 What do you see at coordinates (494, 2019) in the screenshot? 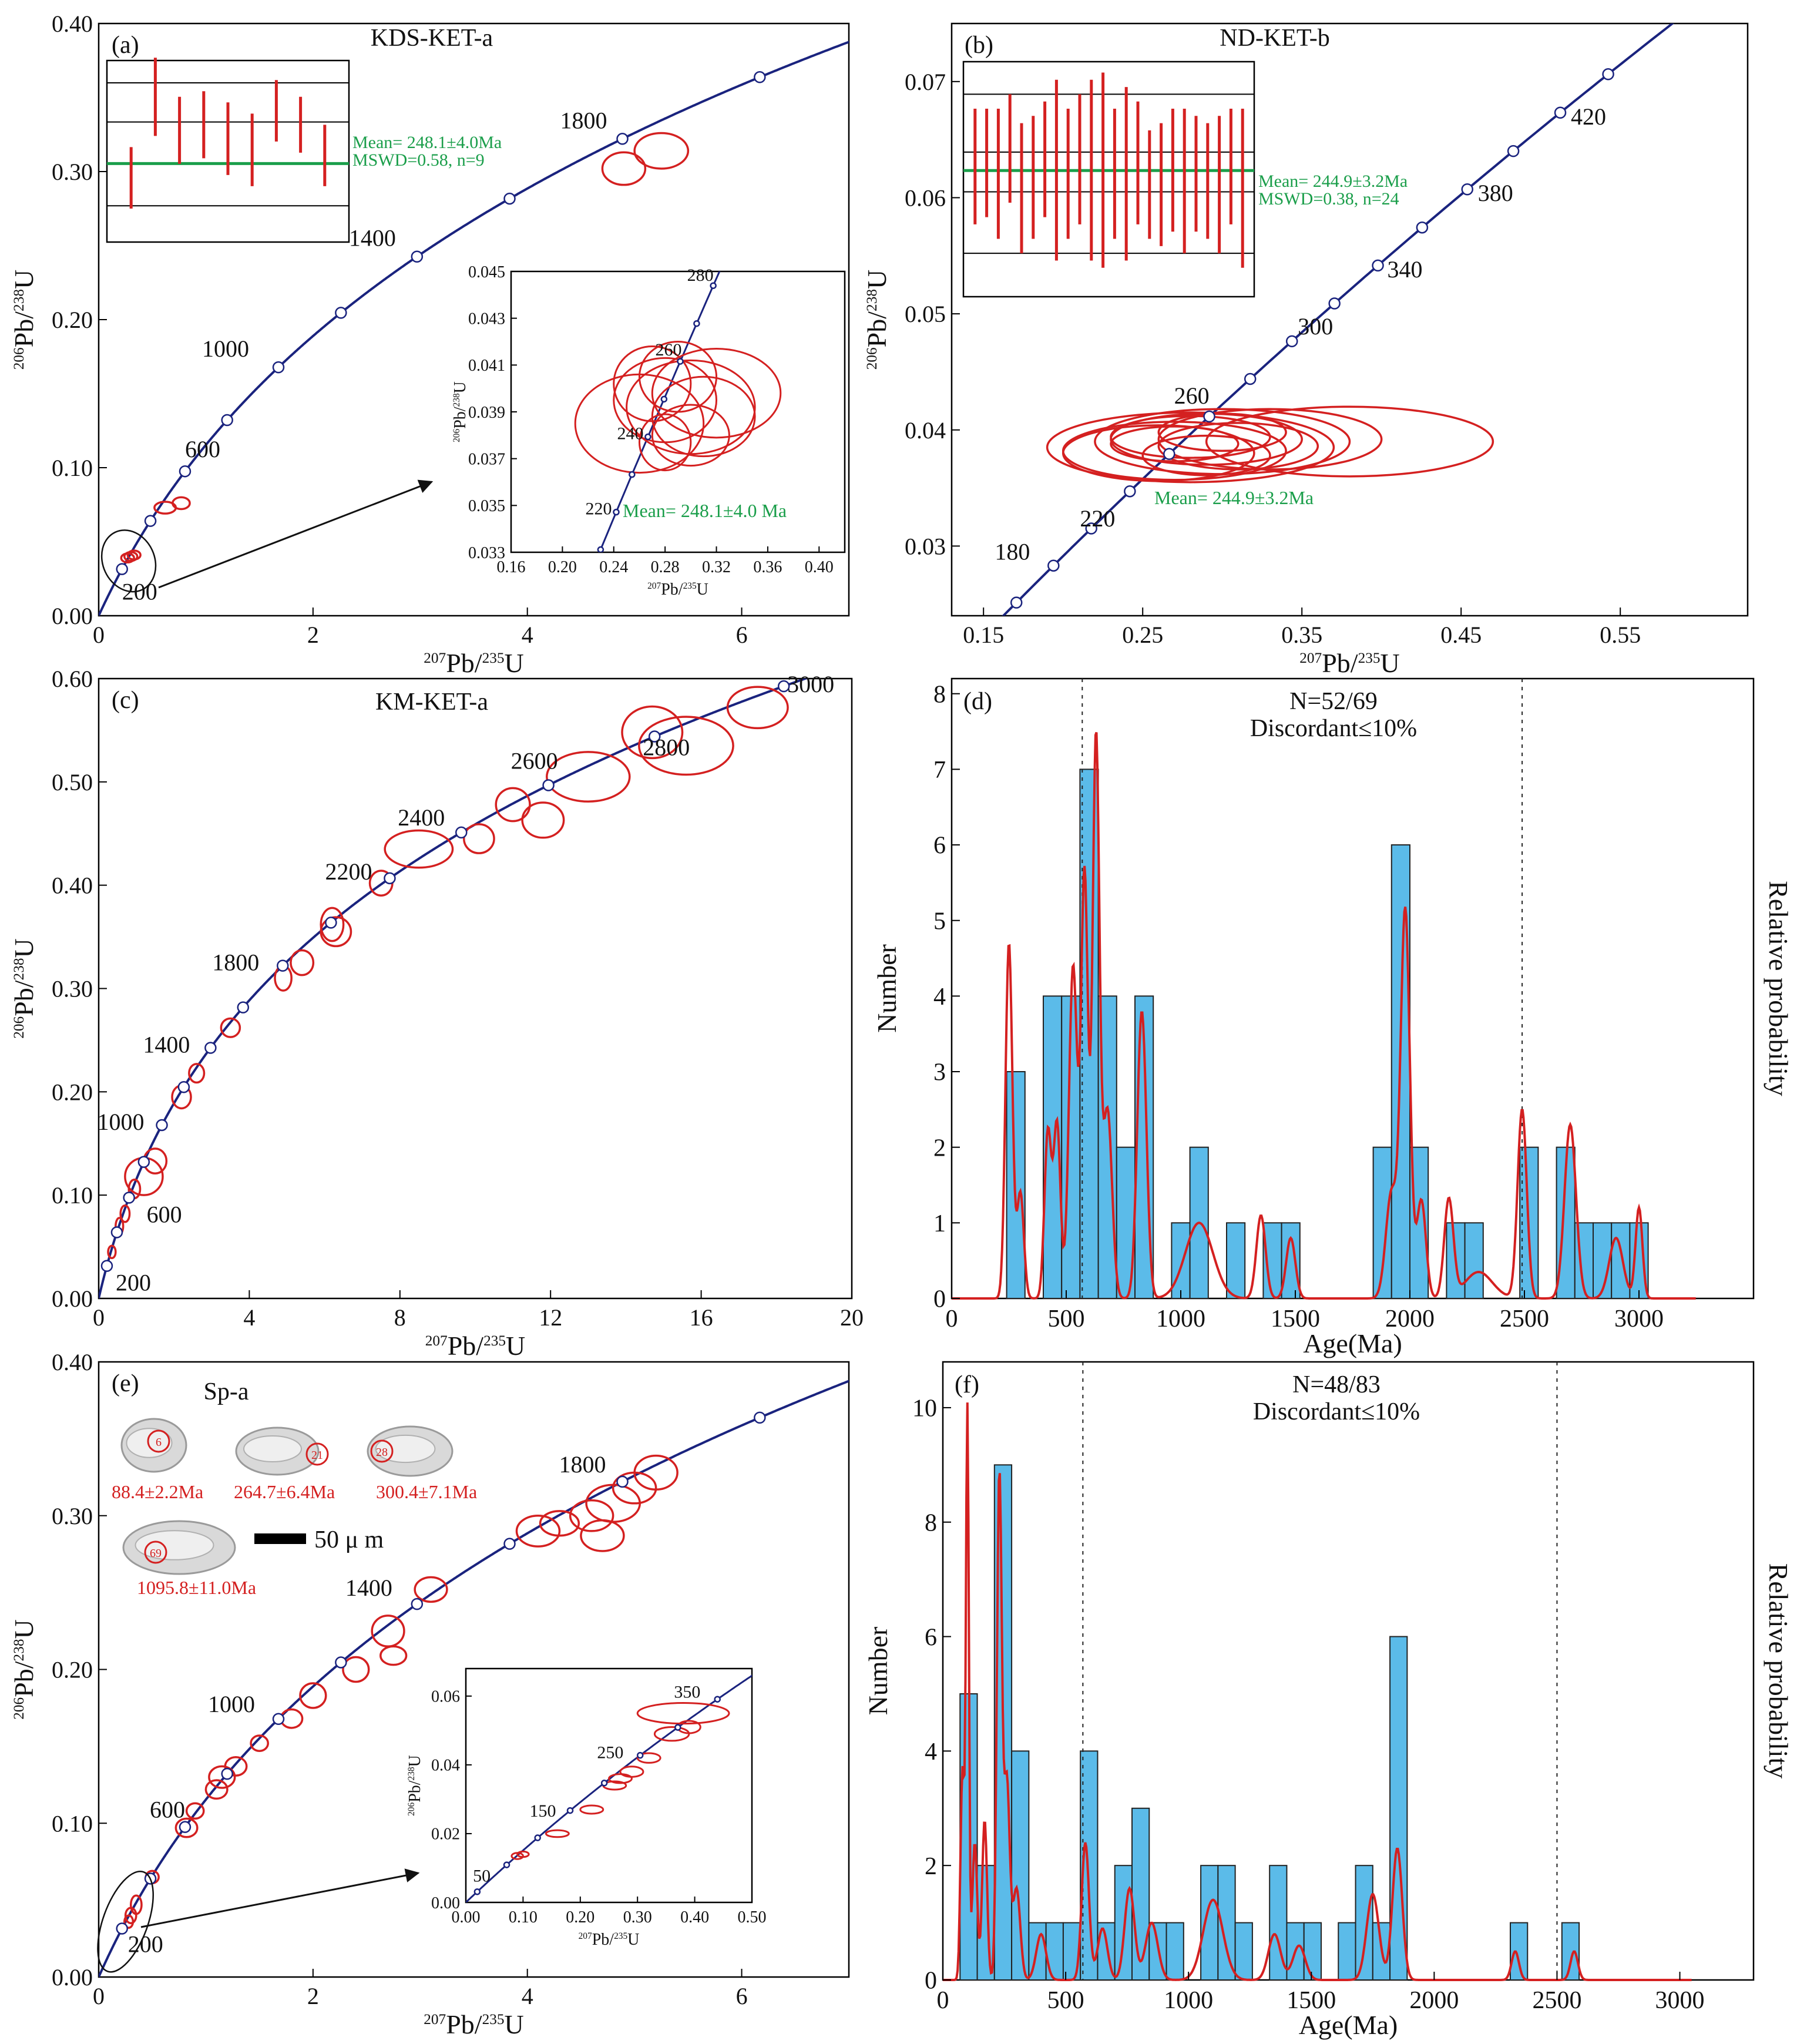
I see `x-axis-title-super: 235` at bounding box center [494, 2019].